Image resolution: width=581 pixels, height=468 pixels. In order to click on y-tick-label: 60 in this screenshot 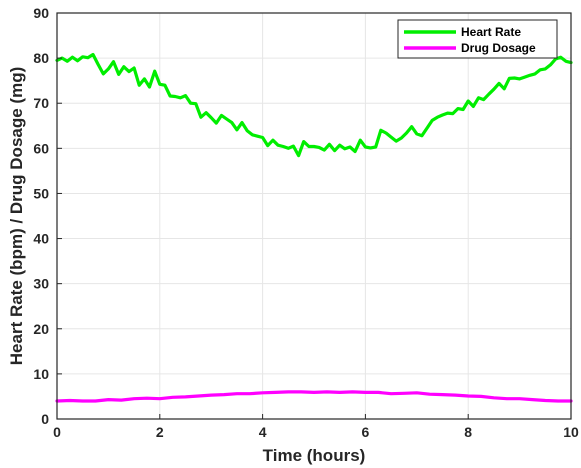, I will do `click(41, 148)`.